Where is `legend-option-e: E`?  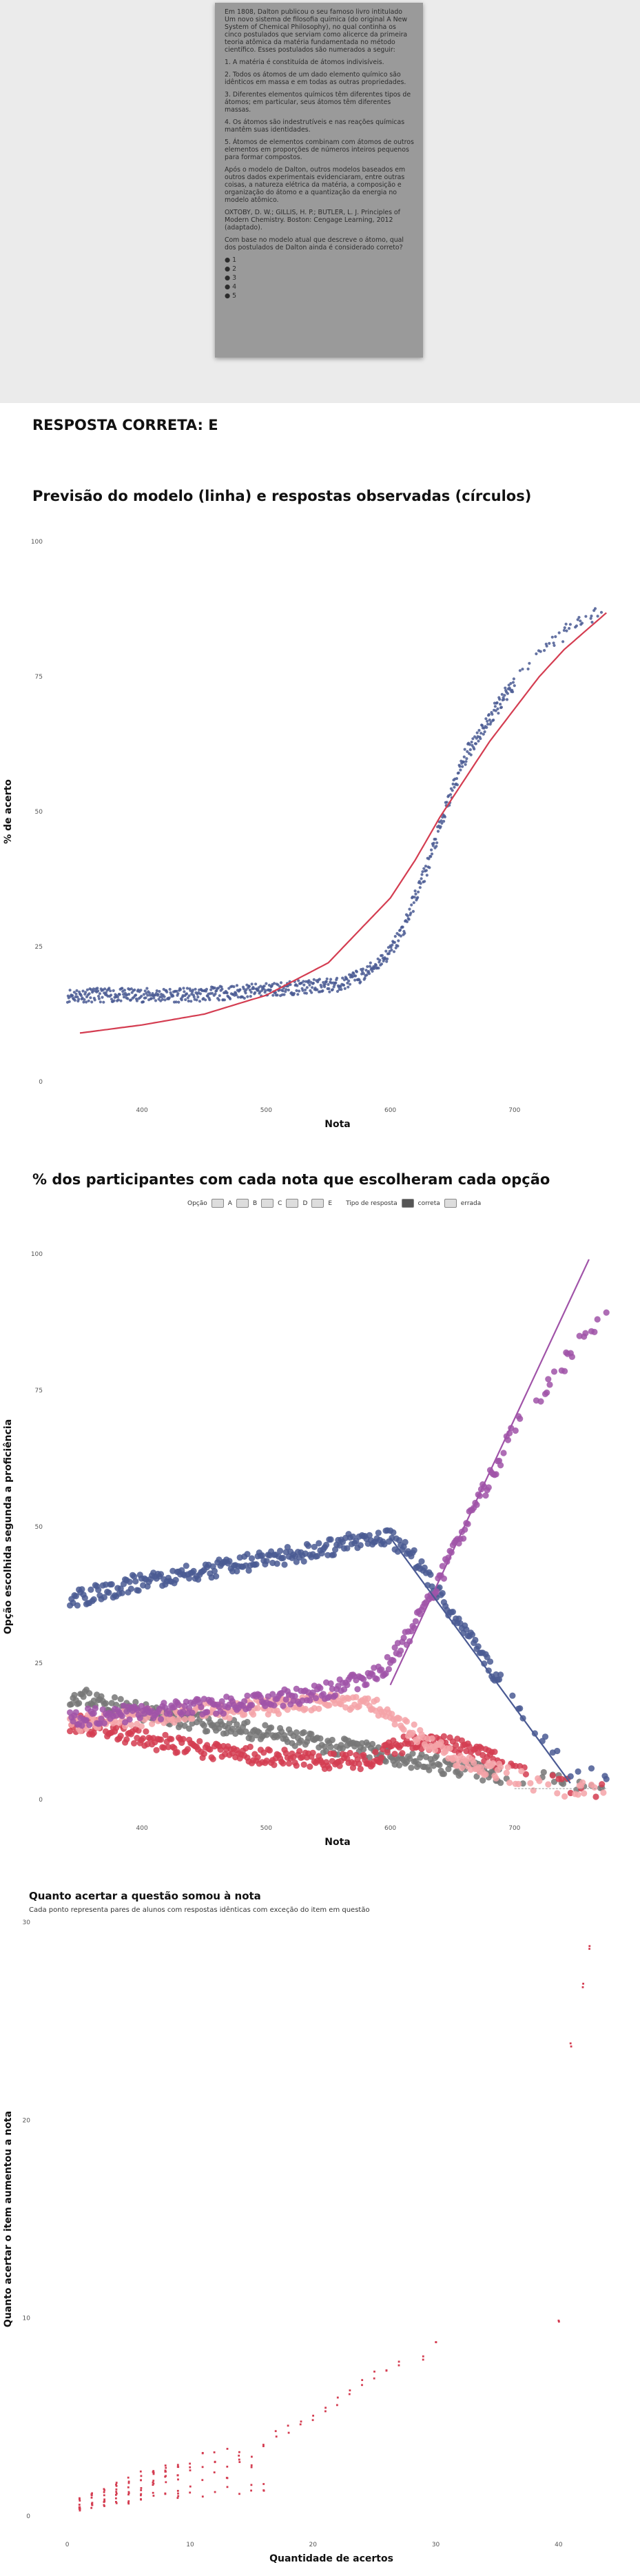 legend-option-e: E is located at coordinates (331, 1203).